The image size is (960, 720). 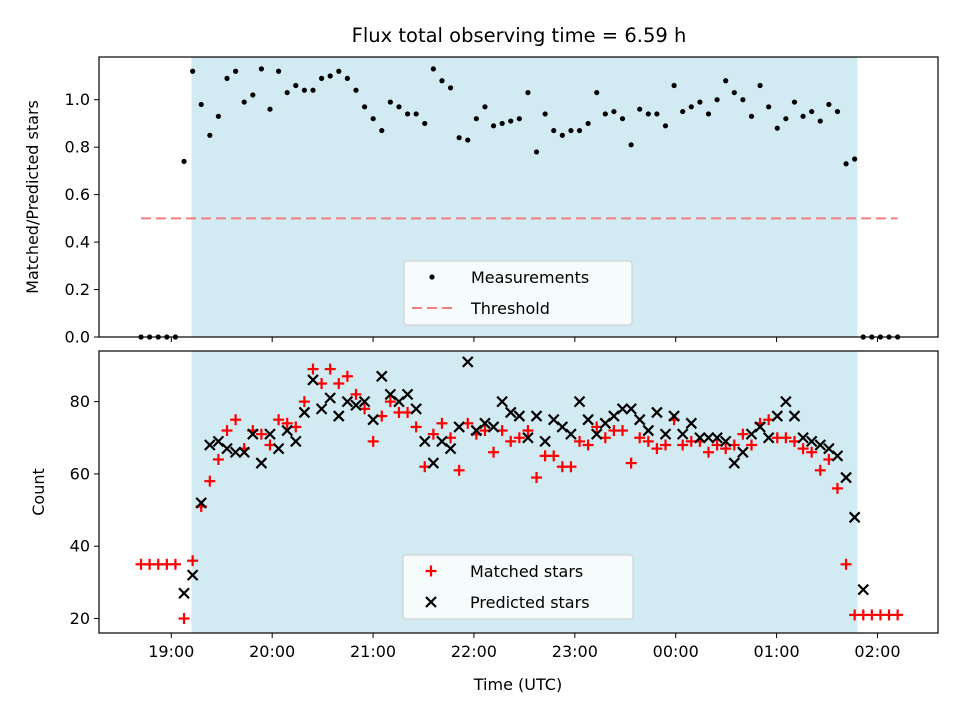 I want to click on x-tick-label: 19:00, so click(x=171, y=651).